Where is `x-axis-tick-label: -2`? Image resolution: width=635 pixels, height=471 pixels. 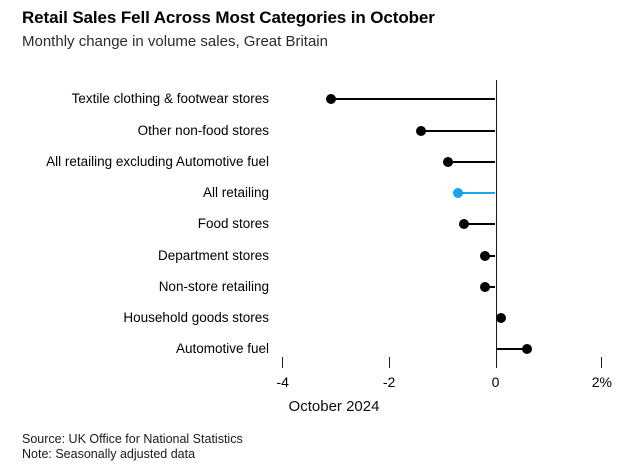
x-axis-tick-label: -2 is located at coordinates (389, 382).